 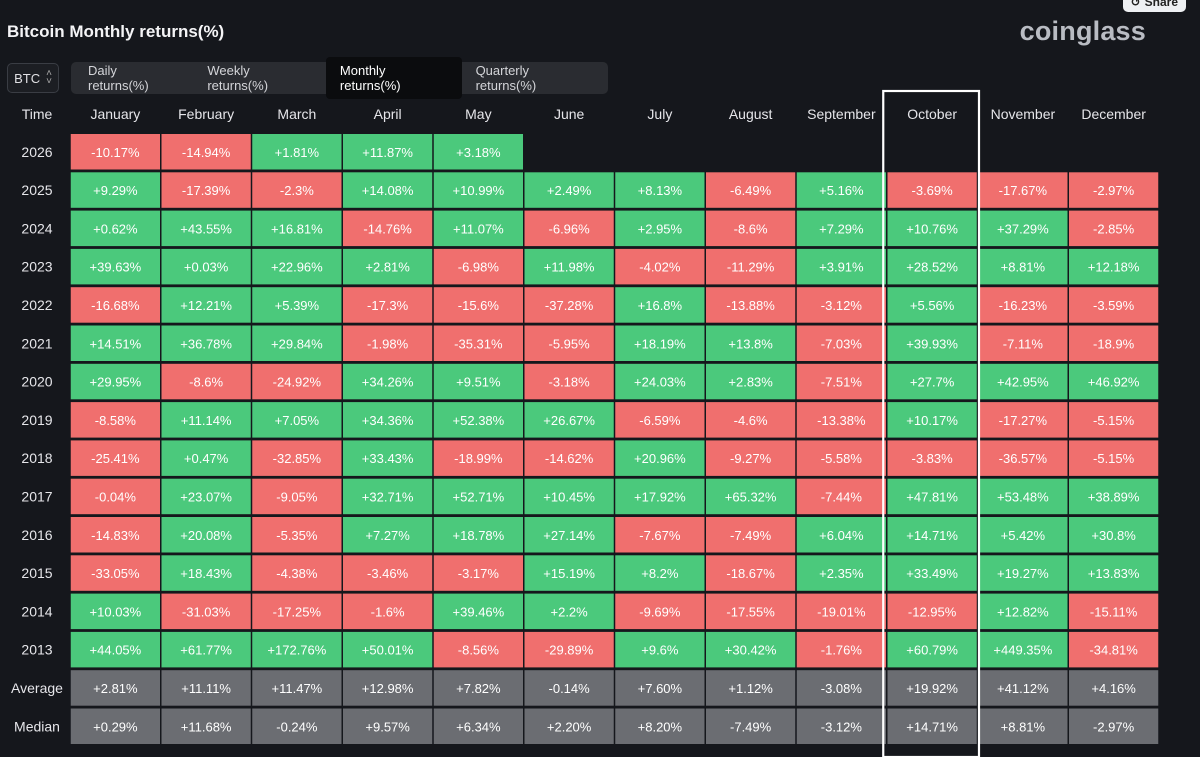 What do you see at coordinates (1114, 266) in the screenshot?
I see `return-cell-2023-december` at bounding box center [1114, 266].